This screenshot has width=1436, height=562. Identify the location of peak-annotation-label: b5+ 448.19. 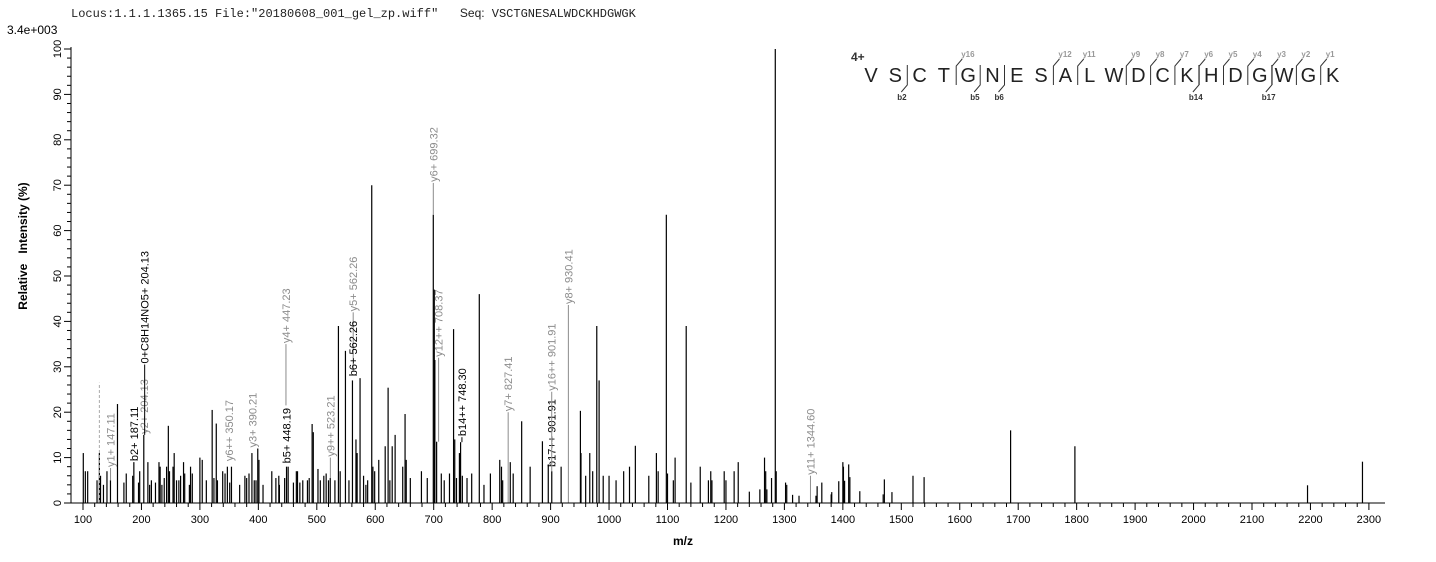
(288, 435).